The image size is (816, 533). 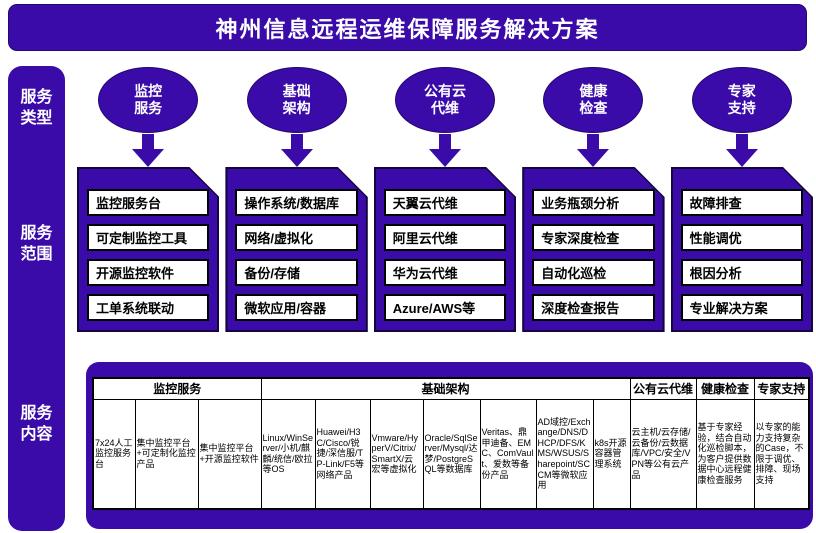 I want to click on scope-card-monitoring: 监控服务台 可定制监控工具 开源监控软件 工单系统联动, so click(x=148, y=249).